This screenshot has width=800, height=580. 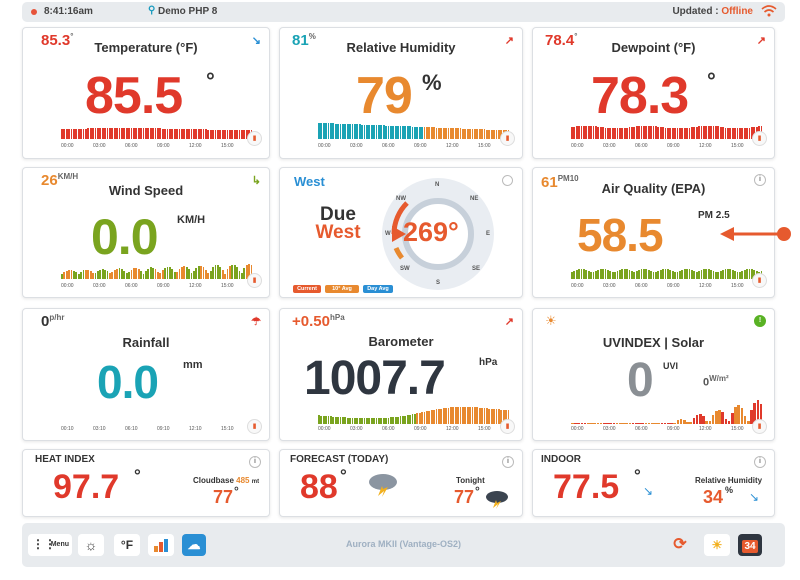 What do you see at coordinates (161, 545) in the screenshot?
I see `charts-button` at bounding box center [161, 545].